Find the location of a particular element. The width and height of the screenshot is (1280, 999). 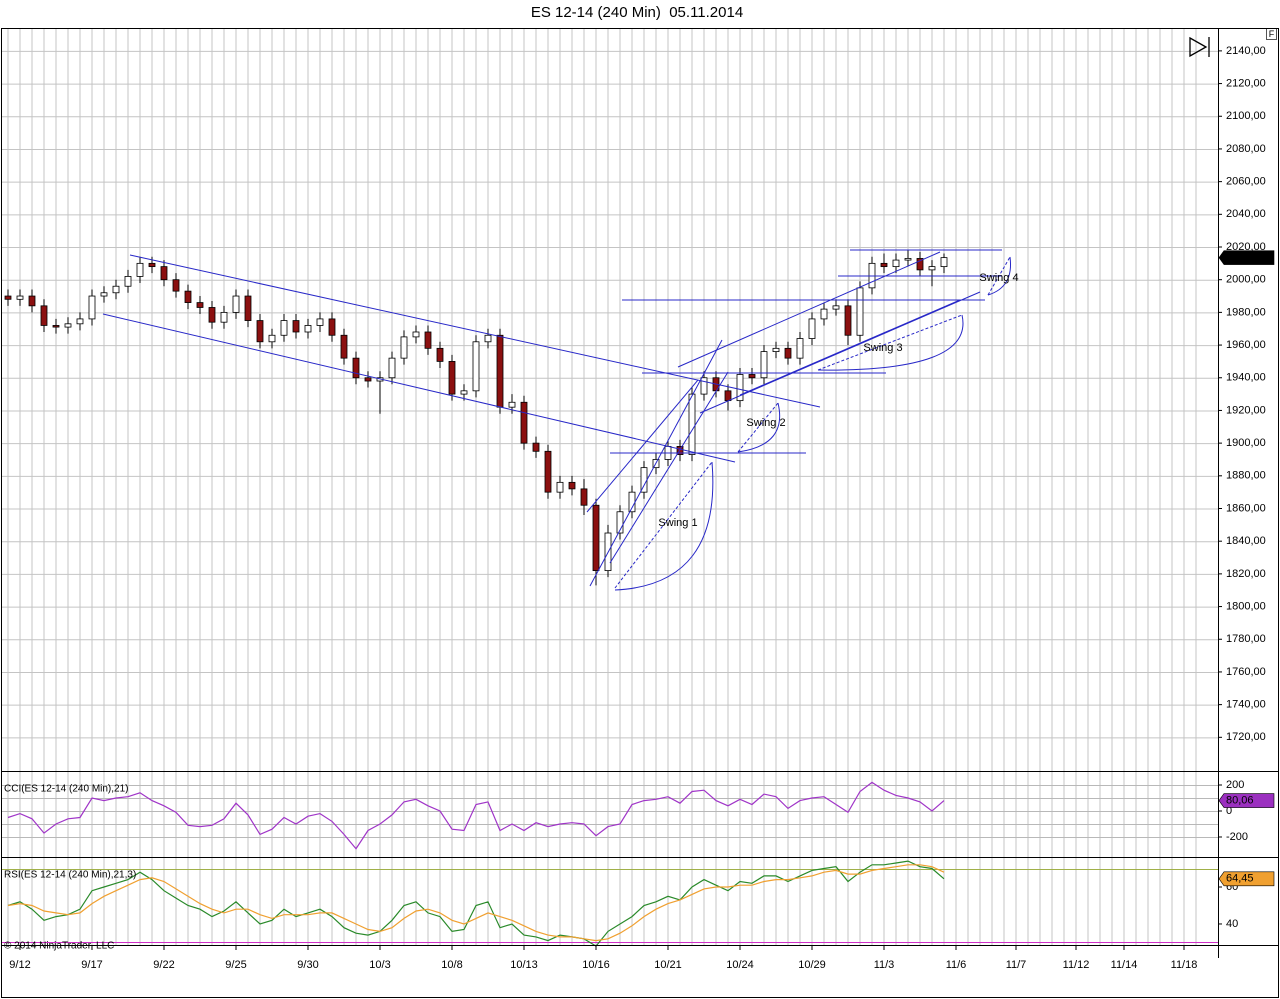

x-tick-label: 10/16 is located at coordinates (596, 965).